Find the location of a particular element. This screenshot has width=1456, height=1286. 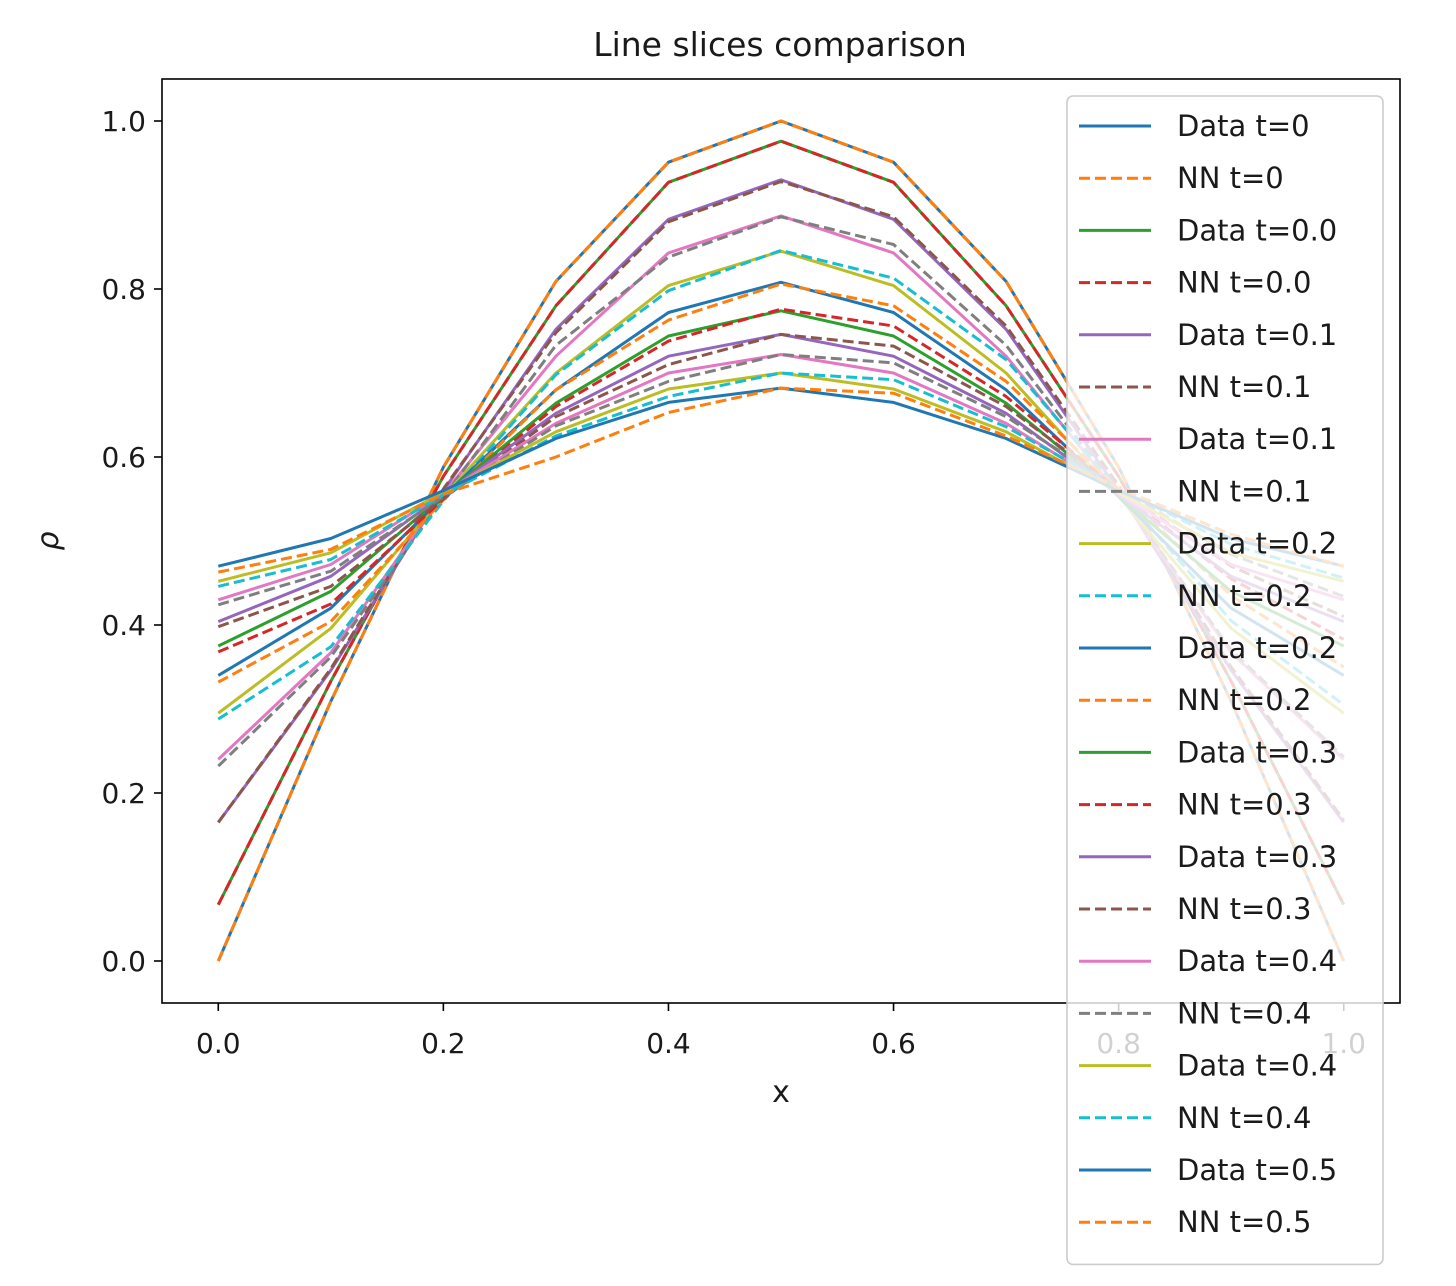

legend-label: NN t=0 is located at coordinates (1230, 178).